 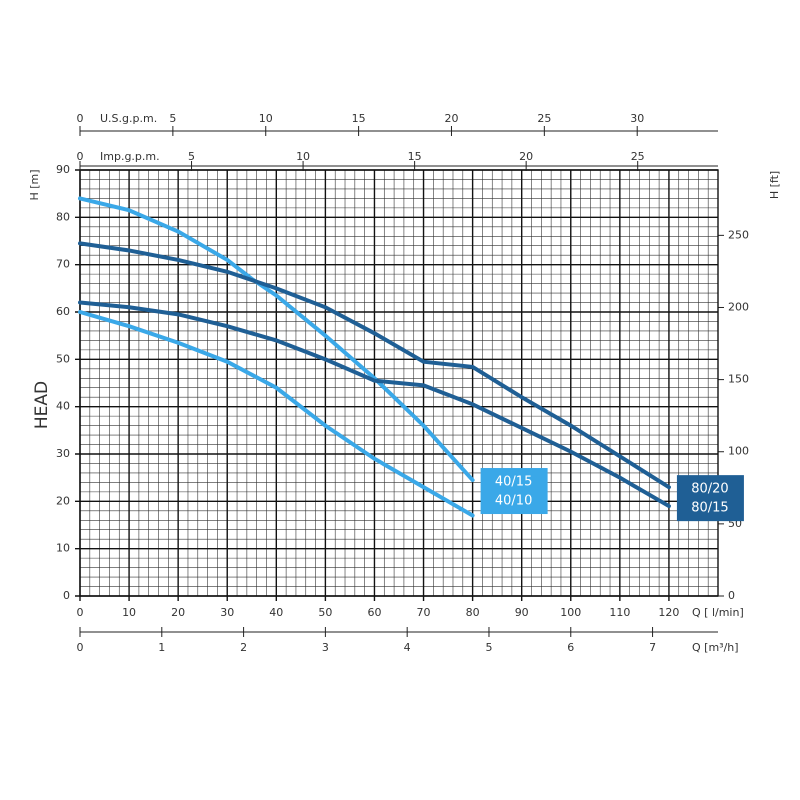 I want to click on x-tick-label: 6, so click(x=570, y=647).